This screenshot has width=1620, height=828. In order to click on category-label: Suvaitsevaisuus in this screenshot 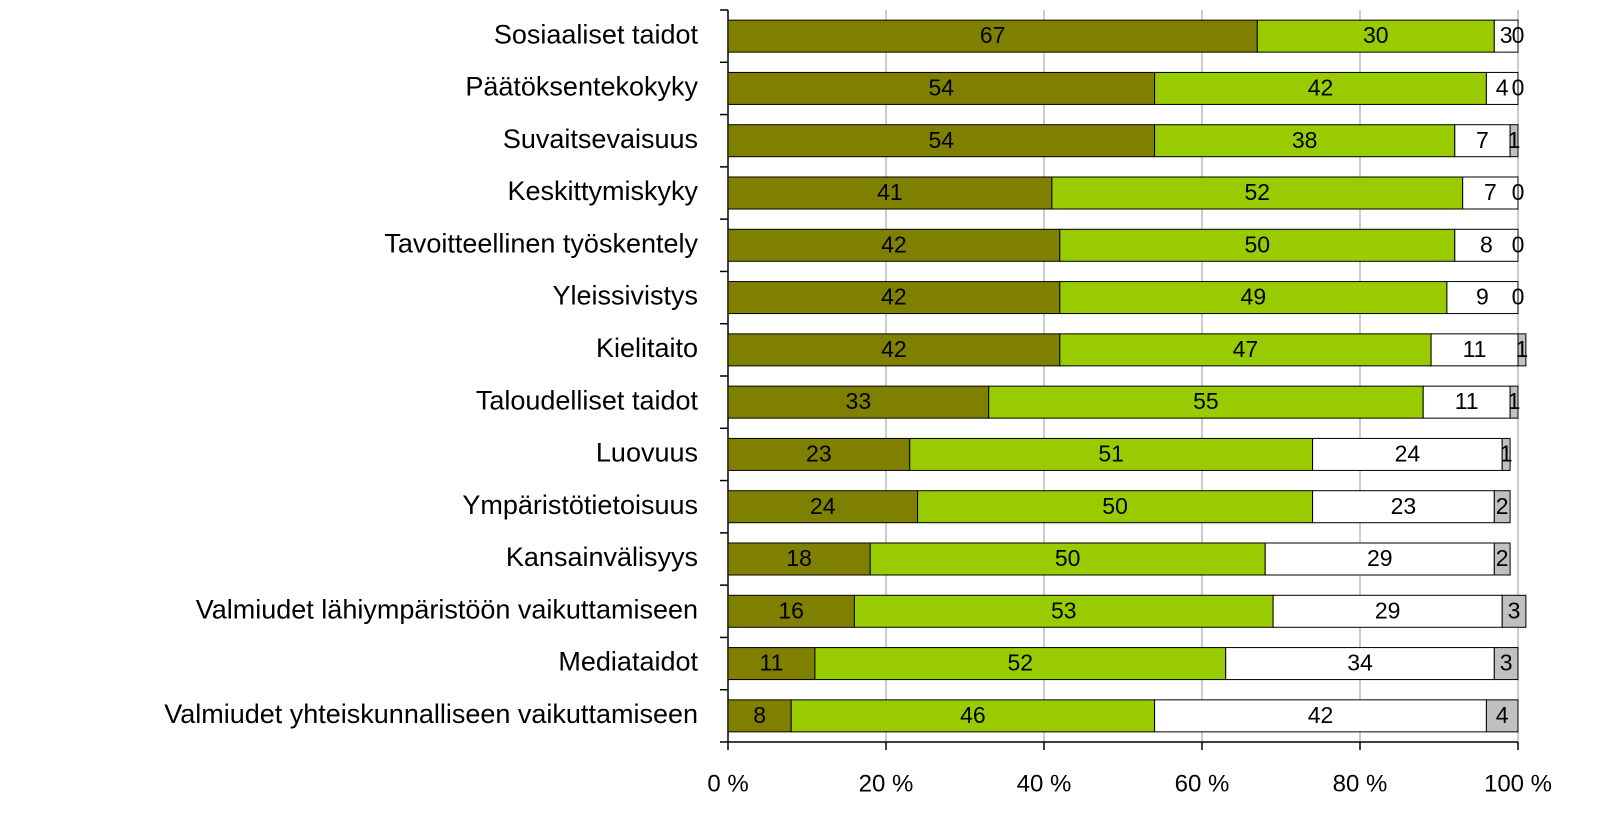, I will do `click(600, 139)`.